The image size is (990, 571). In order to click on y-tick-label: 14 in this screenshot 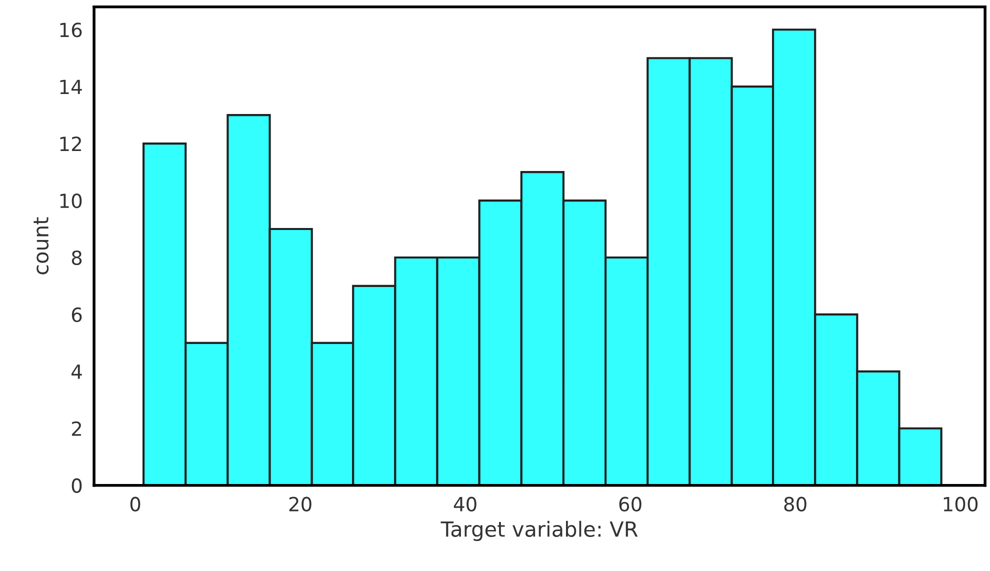, I will do `click(71, 87)`.